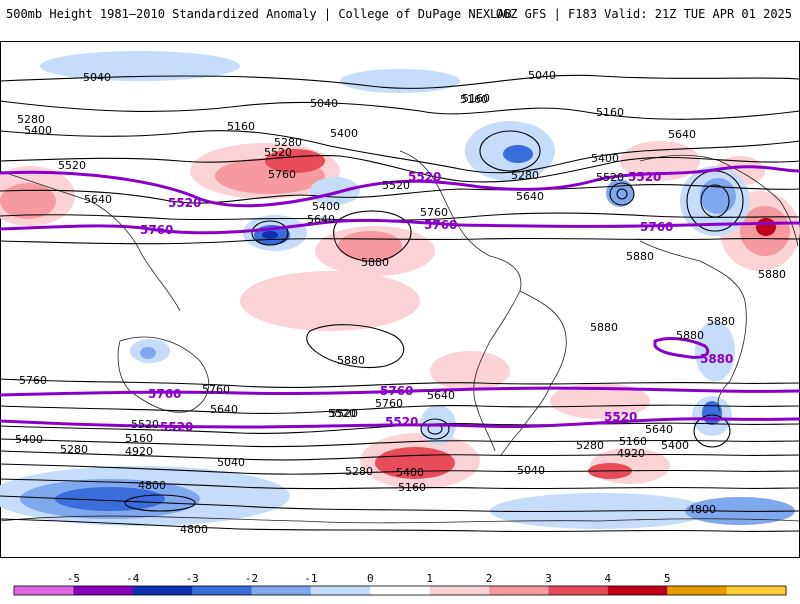  I want to click on contour-label: 5760, so click(434, 212).